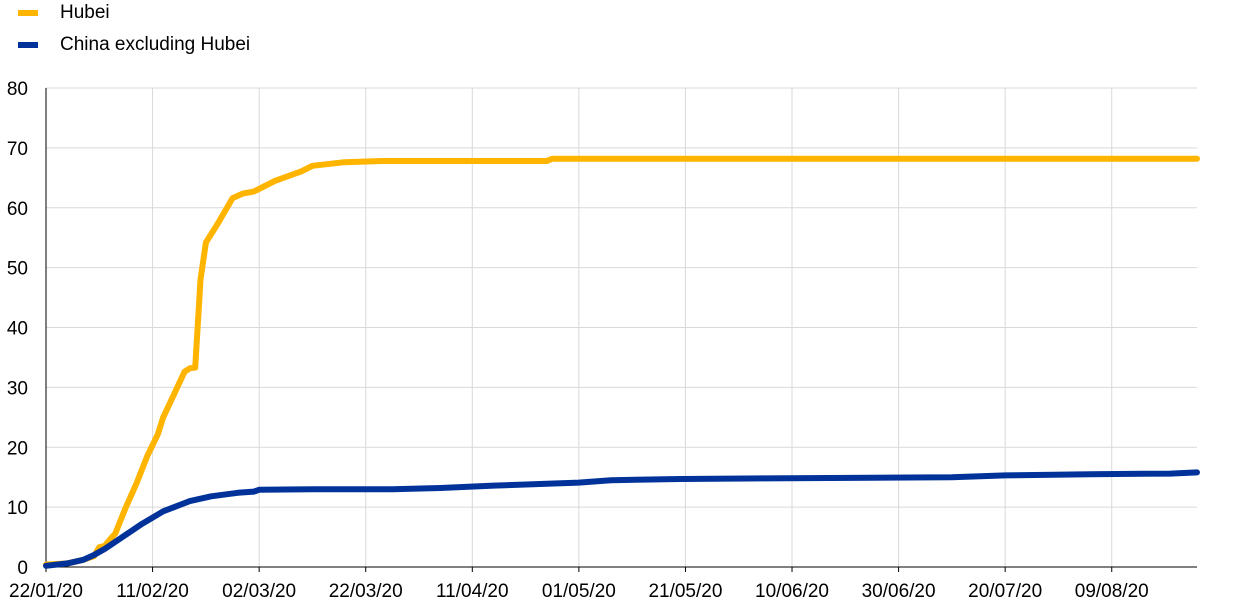 The height and width of the screenshot is (614, 1240). Describe the element at coordinates (792, 591) in the screenshot. I see `x-tick-label-7: 10/06/20` at that location.